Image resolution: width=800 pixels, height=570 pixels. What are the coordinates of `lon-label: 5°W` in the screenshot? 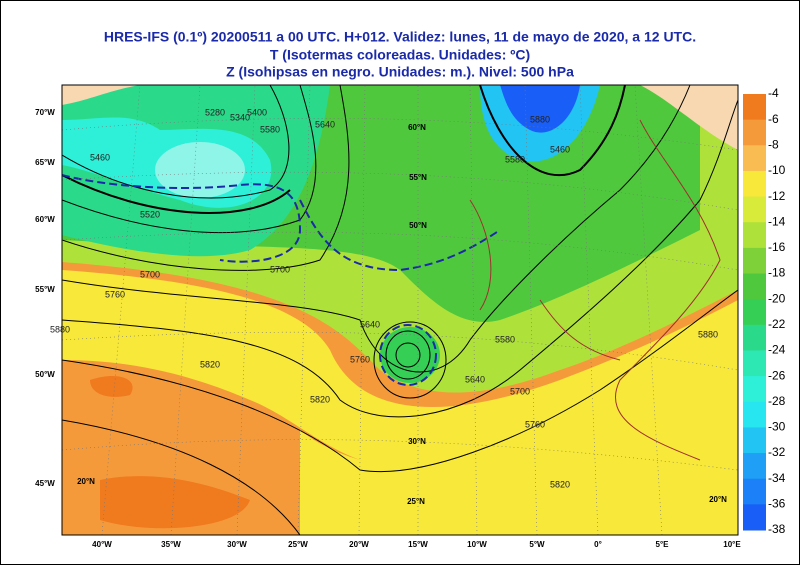 It's located at (537, 544).